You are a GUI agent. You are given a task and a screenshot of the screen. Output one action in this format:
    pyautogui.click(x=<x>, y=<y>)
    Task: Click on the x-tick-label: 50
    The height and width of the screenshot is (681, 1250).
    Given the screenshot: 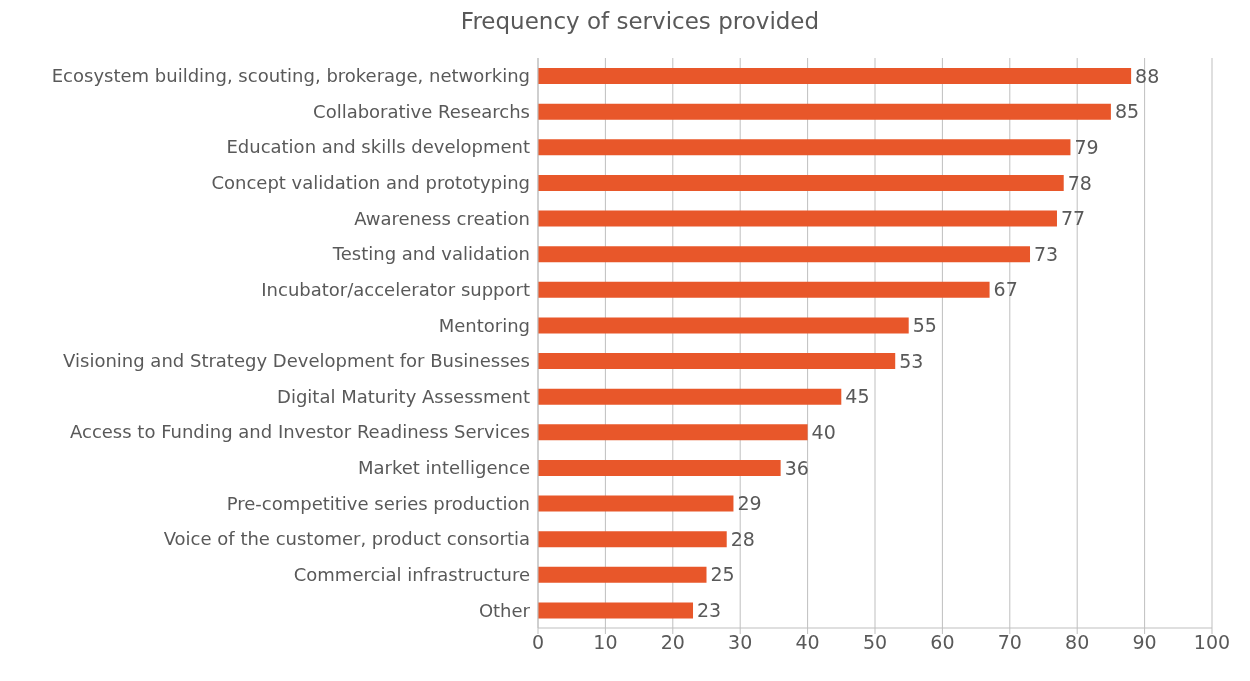 What is the action you would take?
    pyautogui.click(x=875, y=642)
    